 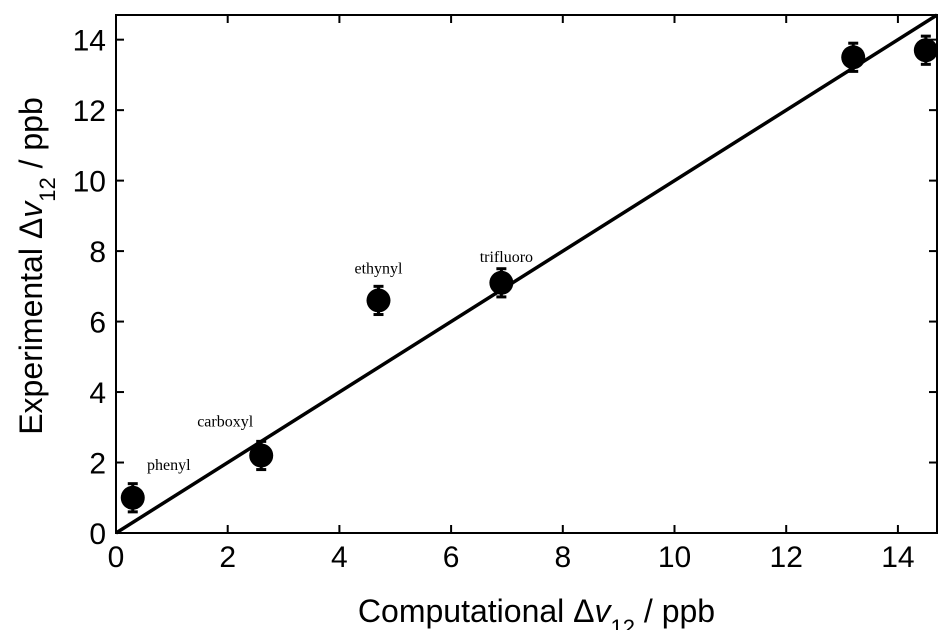 I want to click on axis-title-prefix: Experimental Δ, so click(x=31, y=326).